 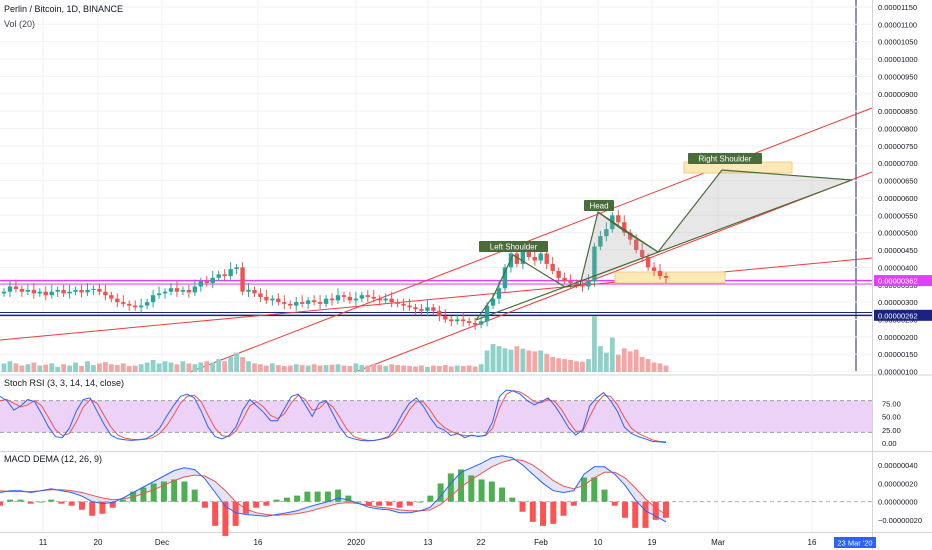 I want to click on time-tick-label: Dec, so click(x=162, y=542).